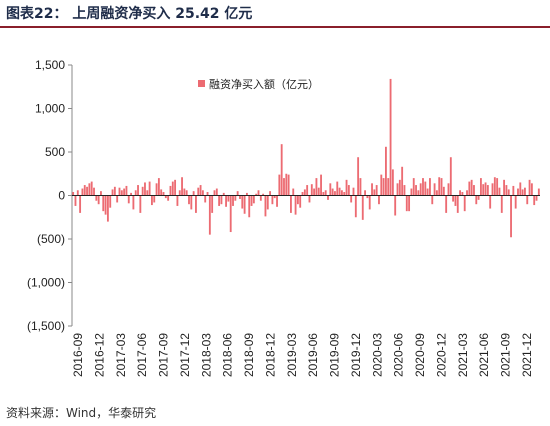  I want to click on y-tick-label: 1,500, so click(50, 65).